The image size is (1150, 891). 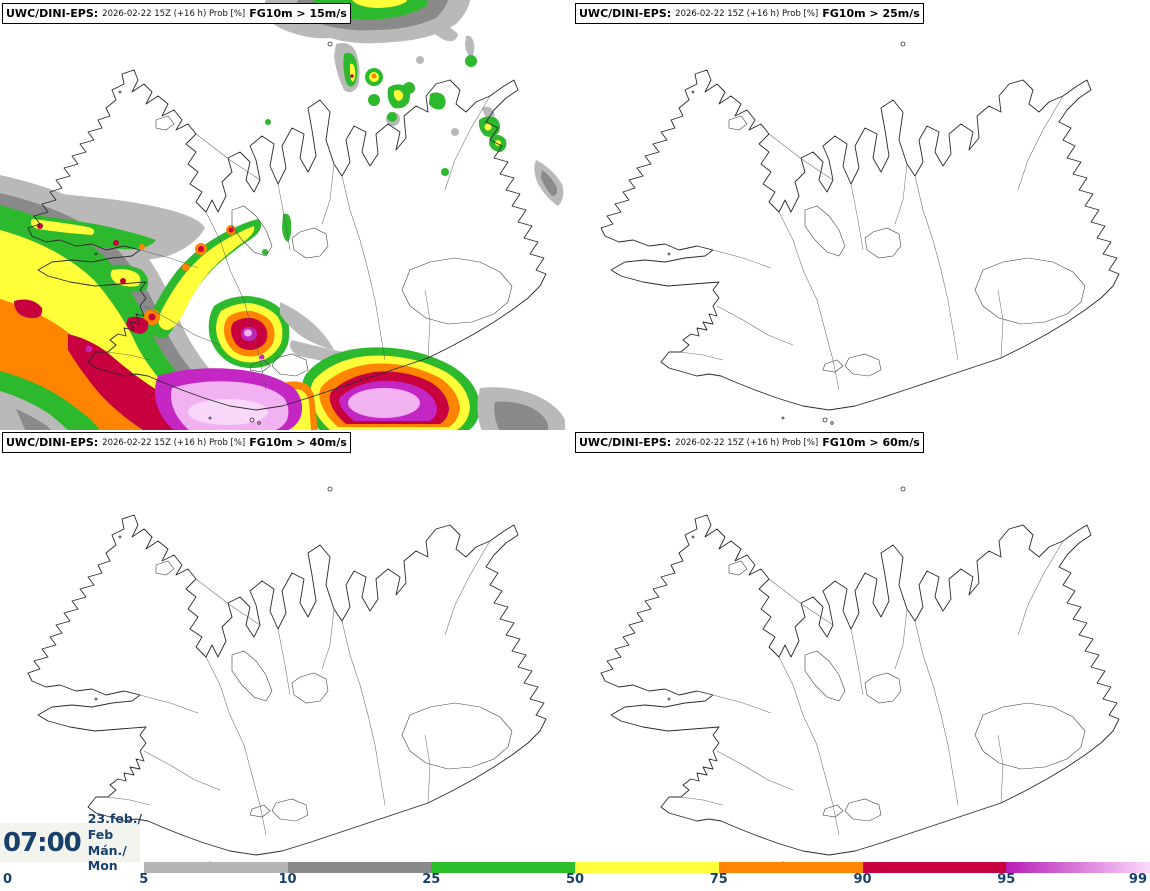 What do you see at coordinates (1006, 879) in the screenshot?
I see `legend-label: 95` at bounding box center [1006, 879].